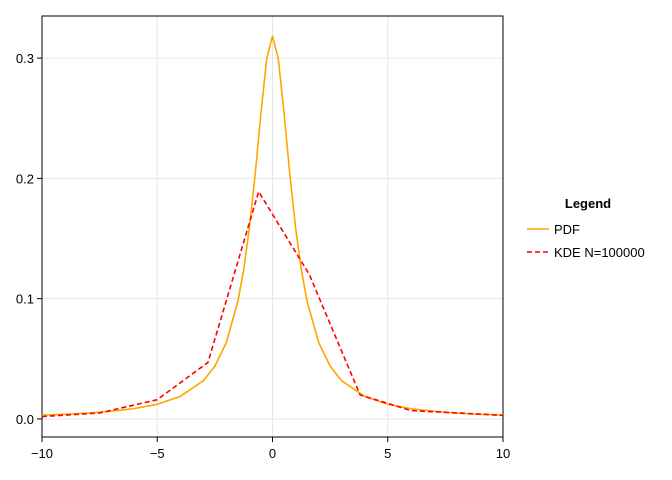 Image resolution: width=672 pixels, height=480 pixels. I want to click on x-tick-label: 10, so click(503, 453).